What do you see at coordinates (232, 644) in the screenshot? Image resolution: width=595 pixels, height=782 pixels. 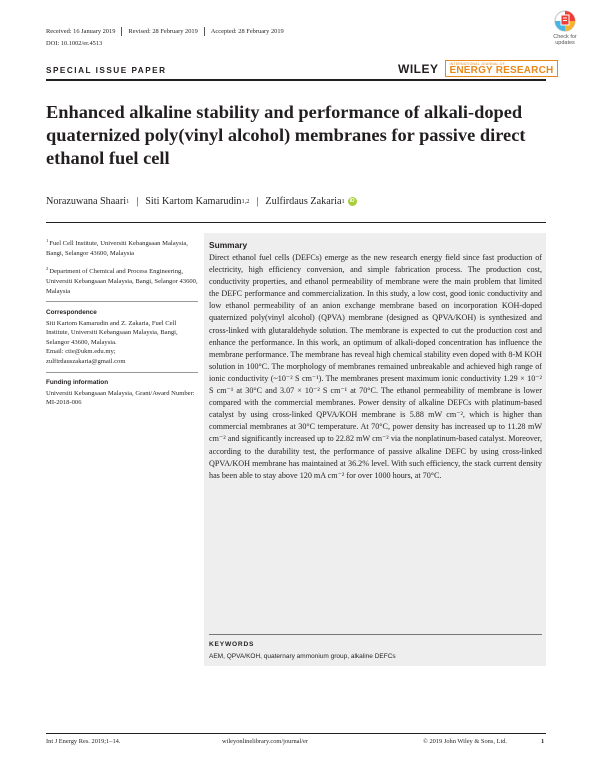 I see `keywords-heading: KEYWORDS` at bounding box center [232, 644].